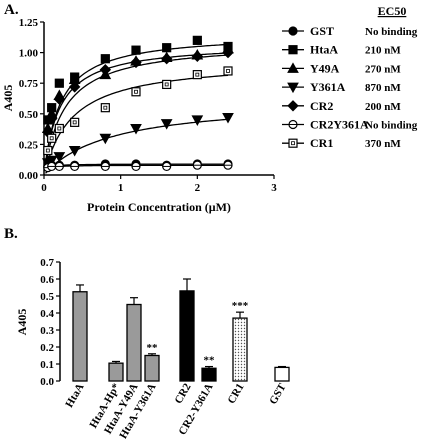 Image resolution: width=440 pixels, height=439 pixels. Describe the element at coordinates (121, 188) in the screenshot. I see `x-tick-label: 1` at that location.